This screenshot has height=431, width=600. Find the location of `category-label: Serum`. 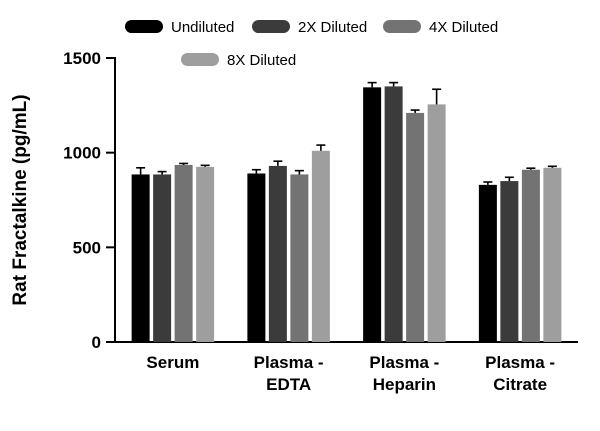

category-label: Serum is located at coordinates (172, 362).